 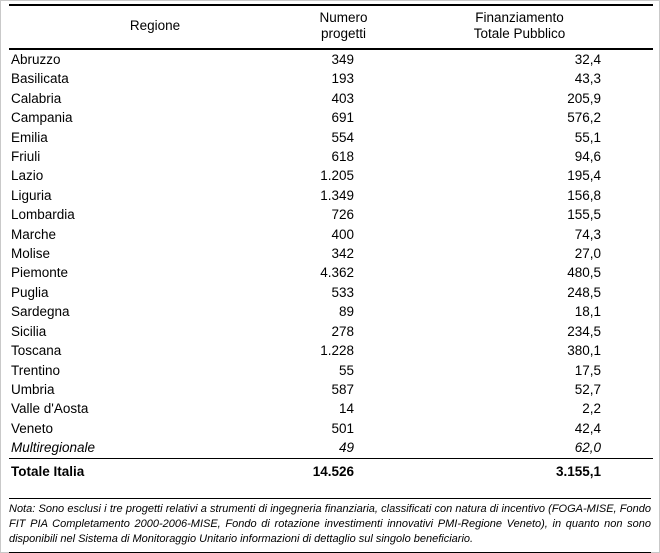 I want to click on projects-count-cell: 49, so click(x=346, y=448).